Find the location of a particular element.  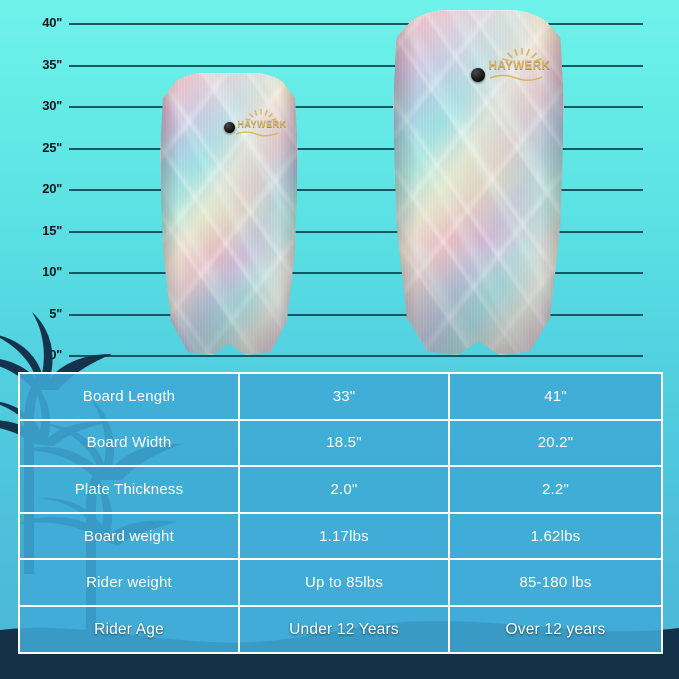

spec-value-small: 18.5" is located at coordinates (345, 443).